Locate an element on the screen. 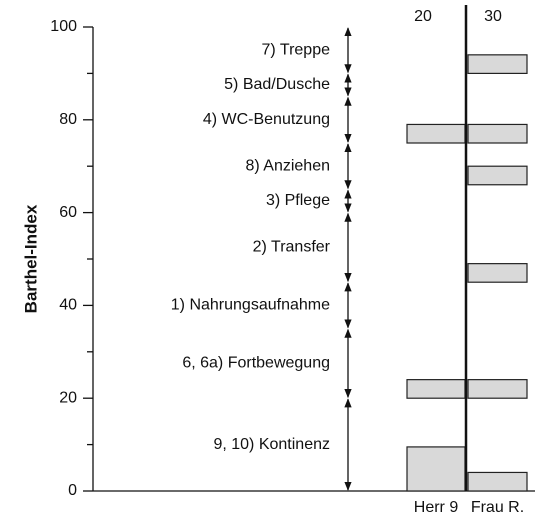 The width and height of the screenshot is (548, 520). item-label: 8) Anziehen is located at coordinates (287, 165).